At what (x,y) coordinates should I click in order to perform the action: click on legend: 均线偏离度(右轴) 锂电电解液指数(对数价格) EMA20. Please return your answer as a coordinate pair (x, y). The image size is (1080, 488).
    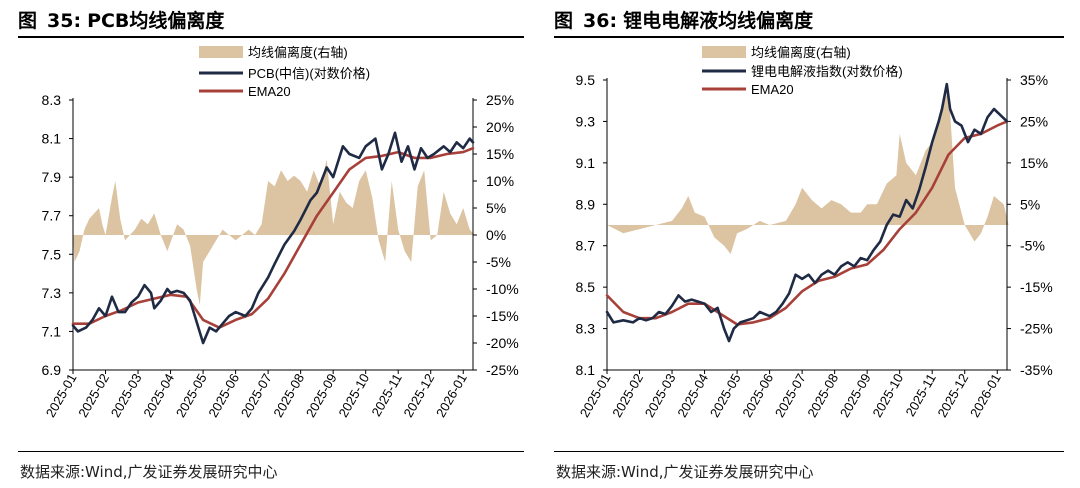
    Looking at the image, I should click on (802, 71).